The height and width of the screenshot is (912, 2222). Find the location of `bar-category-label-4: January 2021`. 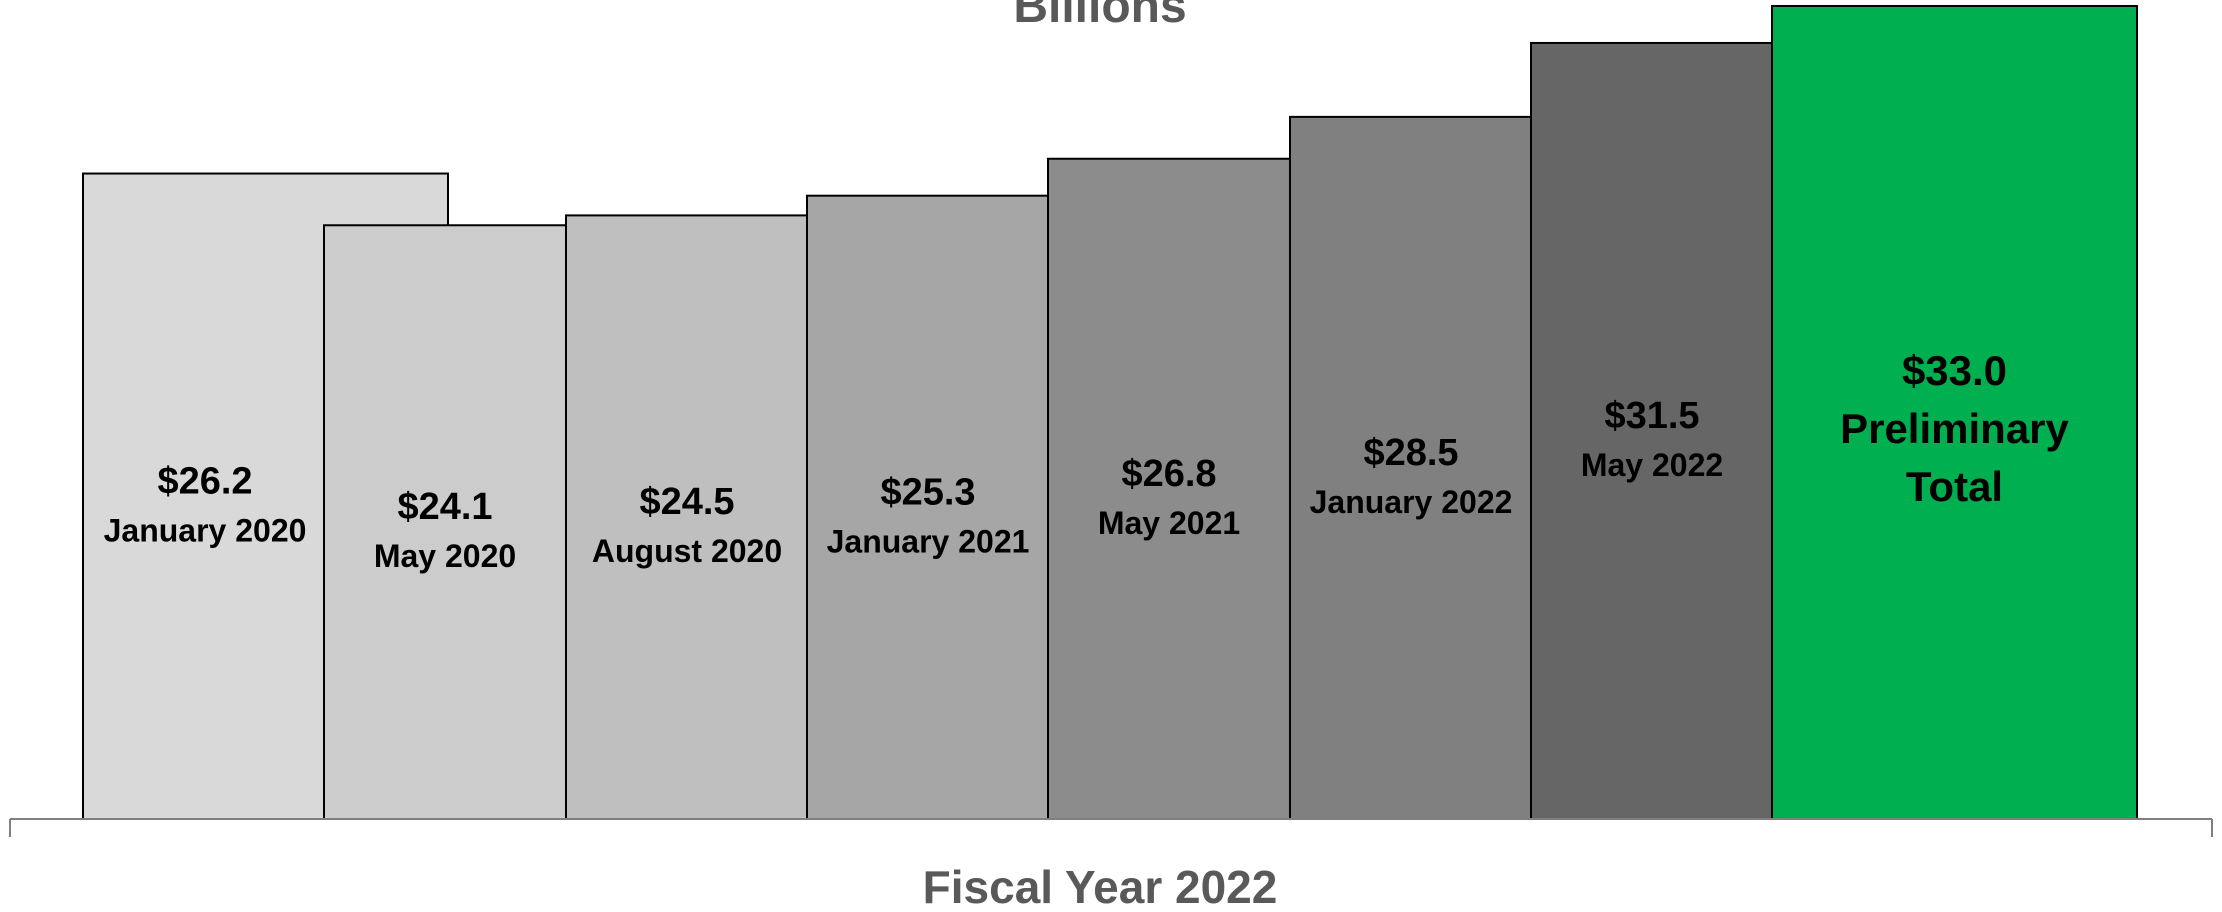

bar-category-label-4: January 2021 is located at coordinates (928, 541).